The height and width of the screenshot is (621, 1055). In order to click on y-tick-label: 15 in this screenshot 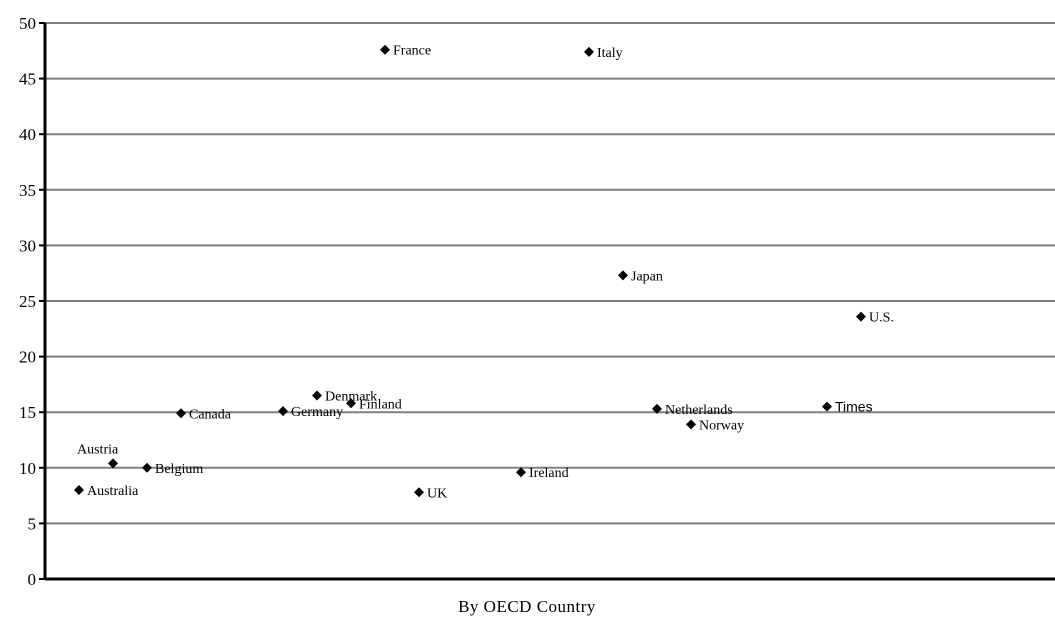, I will do `click(27, 412)`.